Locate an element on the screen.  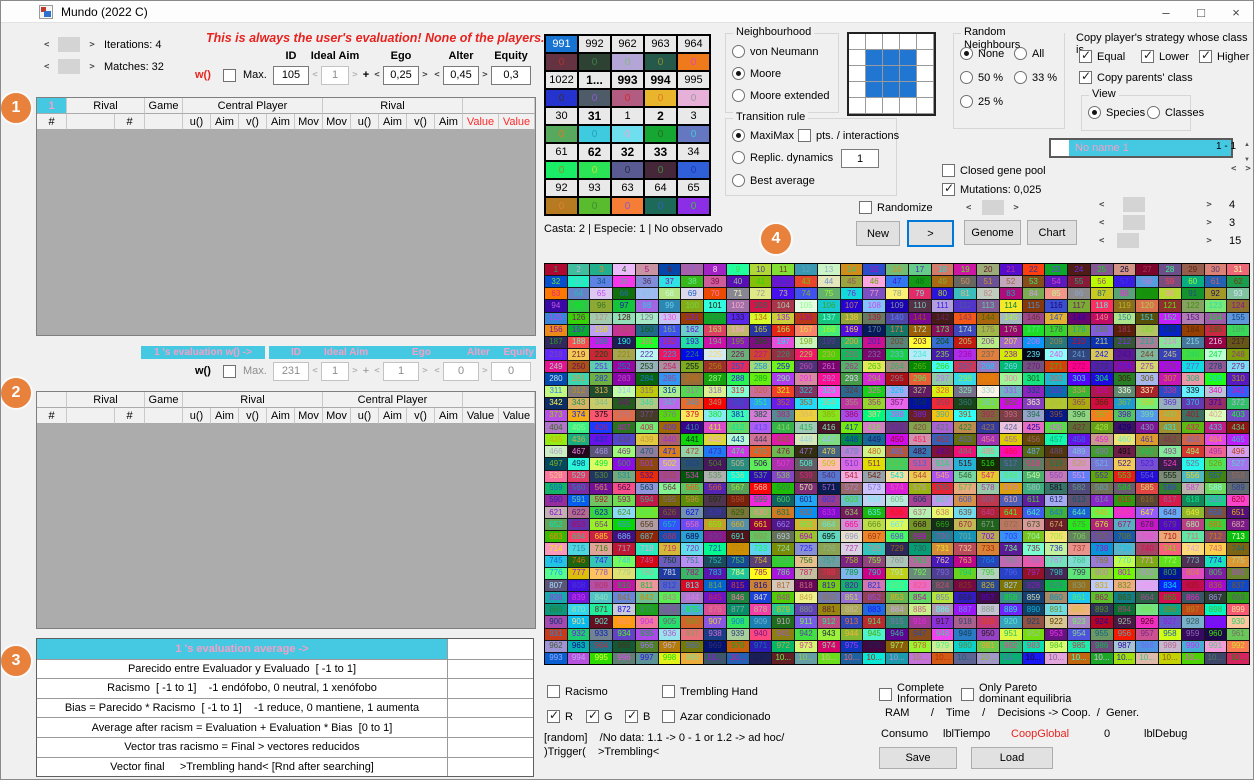
higher-checkbox: Higher is located at coordinates (1224, 55).